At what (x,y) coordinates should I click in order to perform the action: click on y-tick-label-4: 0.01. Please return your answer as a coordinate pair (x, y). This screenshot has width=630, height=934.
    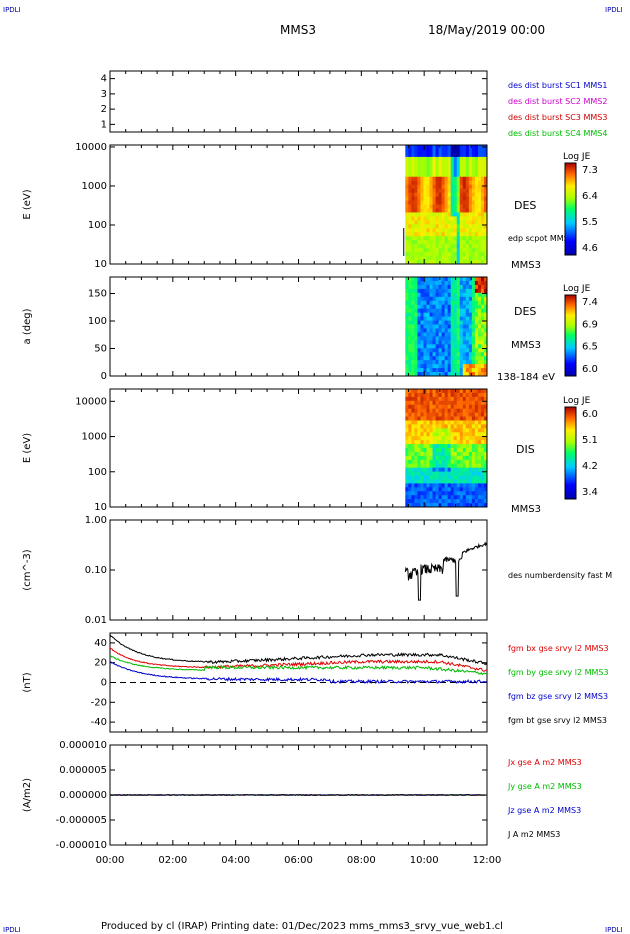
    Looking at the image, I should click on (96, 620).